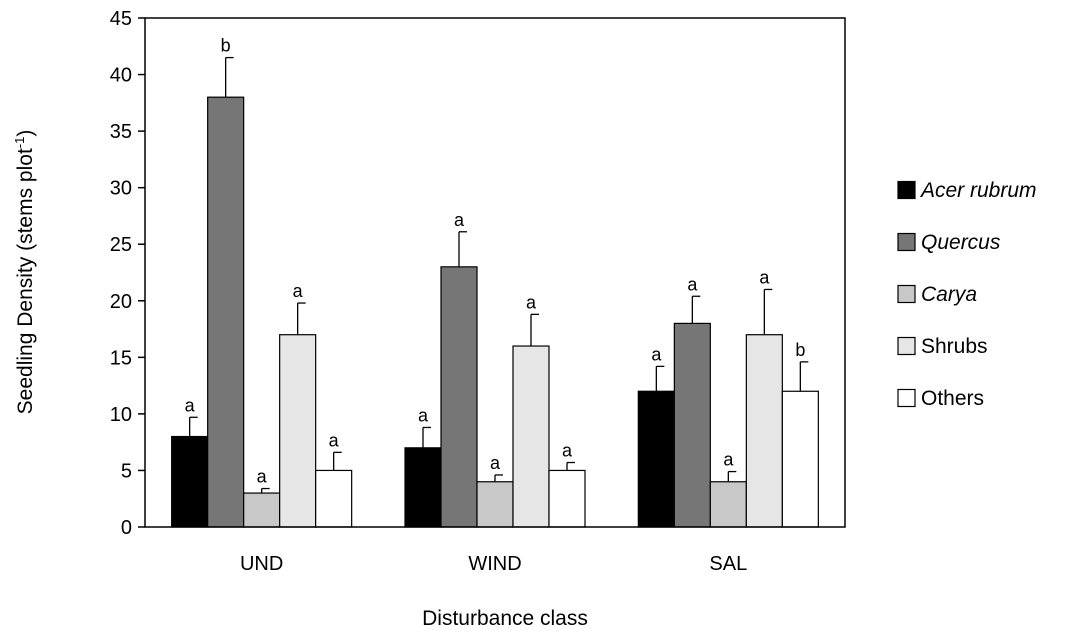 This screenshot has height=631, width=1071. Describe the element at coordinates (949, 294) in the screenshot. I see `legend-label: Carya` at that location.